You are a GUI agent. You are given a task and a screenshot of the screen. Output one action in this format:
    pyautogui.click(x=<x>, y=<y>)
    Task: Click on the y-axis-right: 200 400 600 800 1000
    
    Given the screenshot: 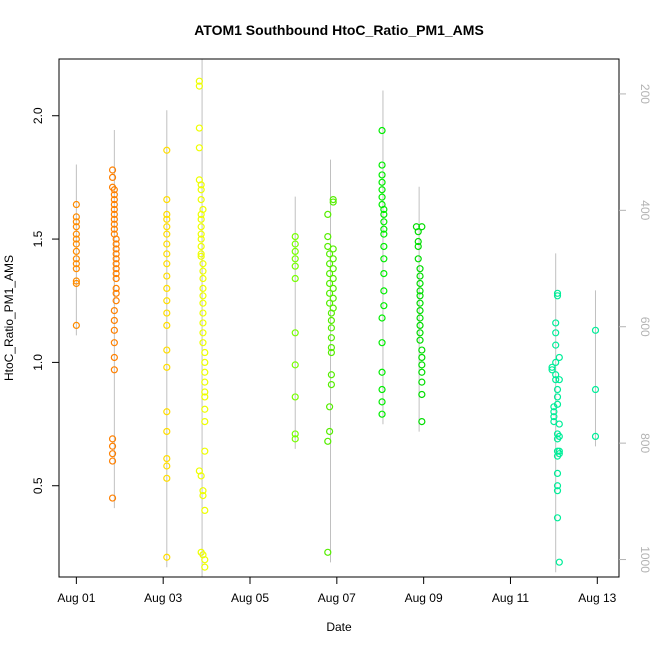 What is the action you would take?
    pyautogui.click(x=634, y=328)
    